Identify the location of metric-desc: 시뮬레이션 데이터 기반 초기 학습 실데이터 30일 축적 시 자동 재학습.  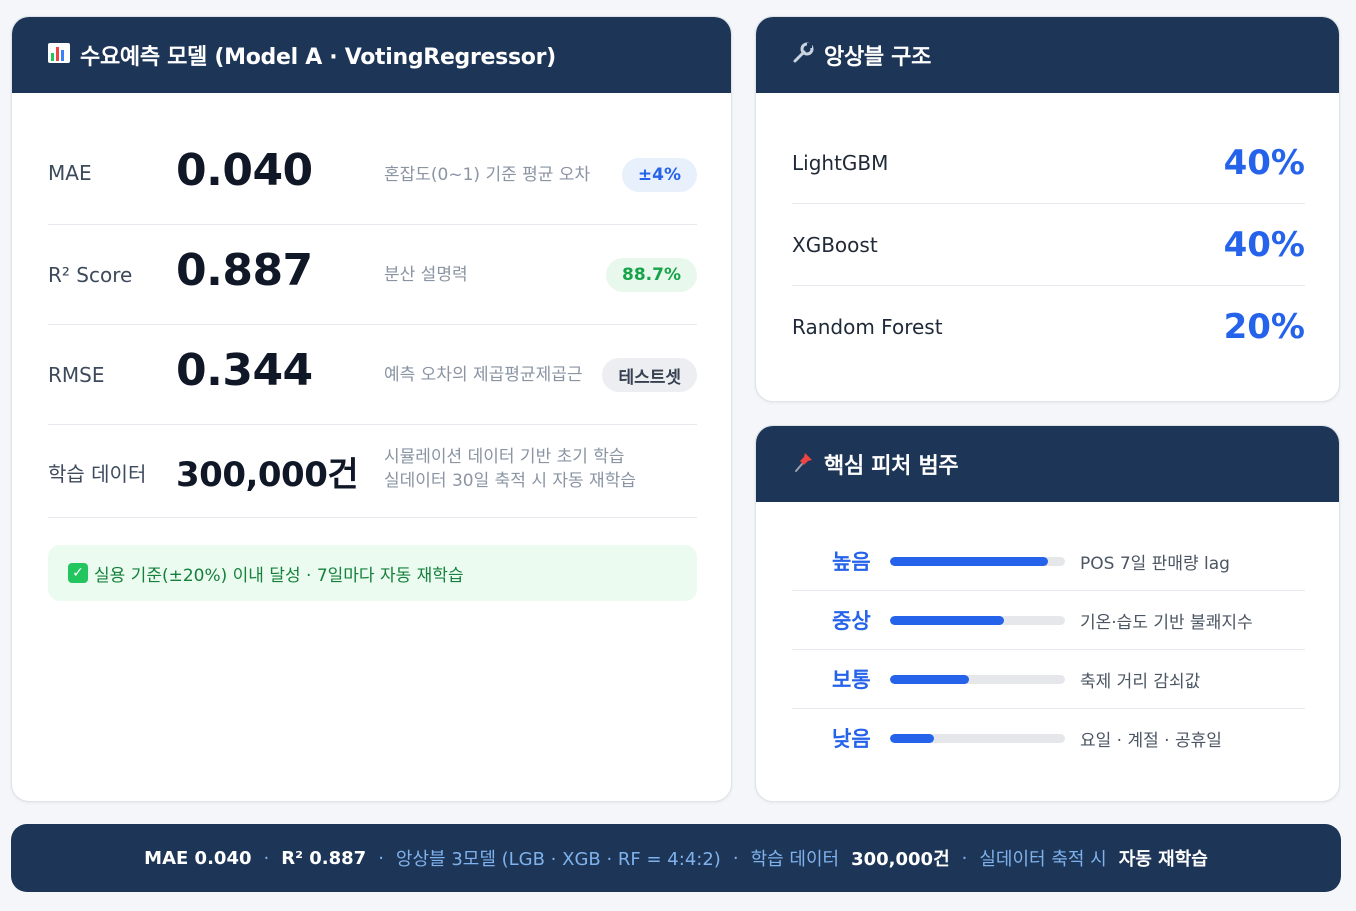
(510, 469).